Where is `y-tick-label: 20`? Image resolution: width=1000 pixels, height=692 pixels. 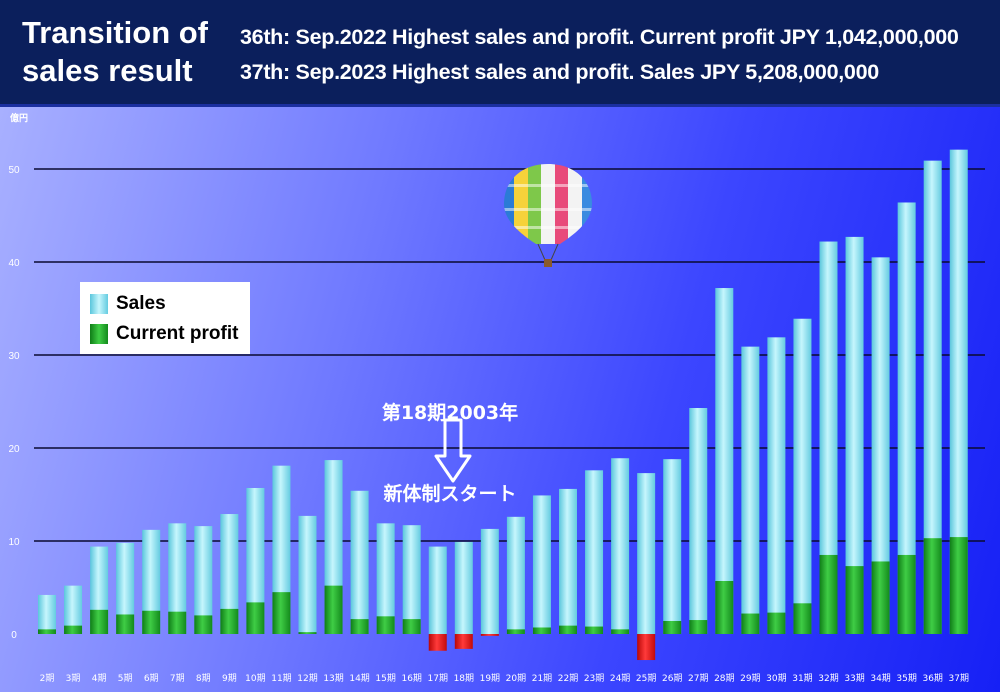 y-tick-label: 20 is located at coordinates (14, 449).